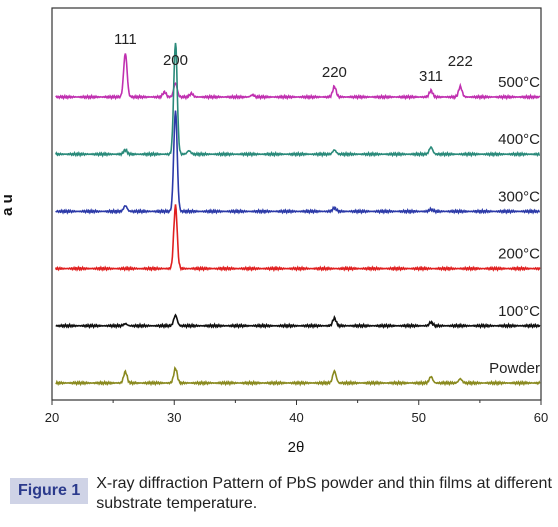 This screenshot has width=558, height=527. Describe the element at coordinates (296, 417) in the screenshot. I see `x-tick-label: 40` at that location.